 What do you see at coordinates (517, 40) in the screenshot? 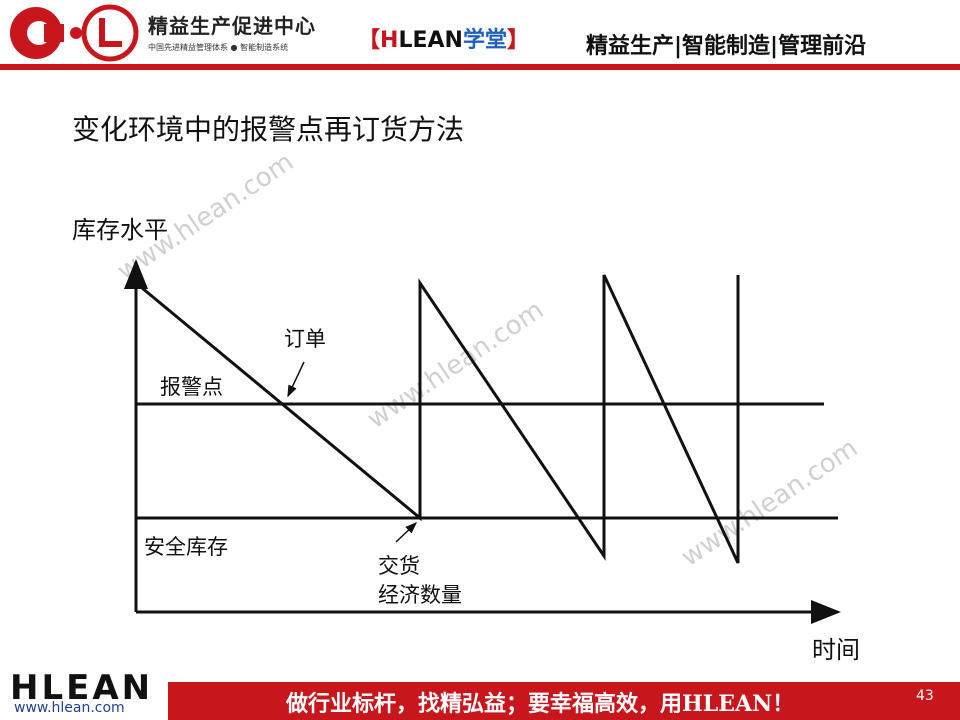
I see `brand-close-bracket: 】` at bounding box center [517, 40].